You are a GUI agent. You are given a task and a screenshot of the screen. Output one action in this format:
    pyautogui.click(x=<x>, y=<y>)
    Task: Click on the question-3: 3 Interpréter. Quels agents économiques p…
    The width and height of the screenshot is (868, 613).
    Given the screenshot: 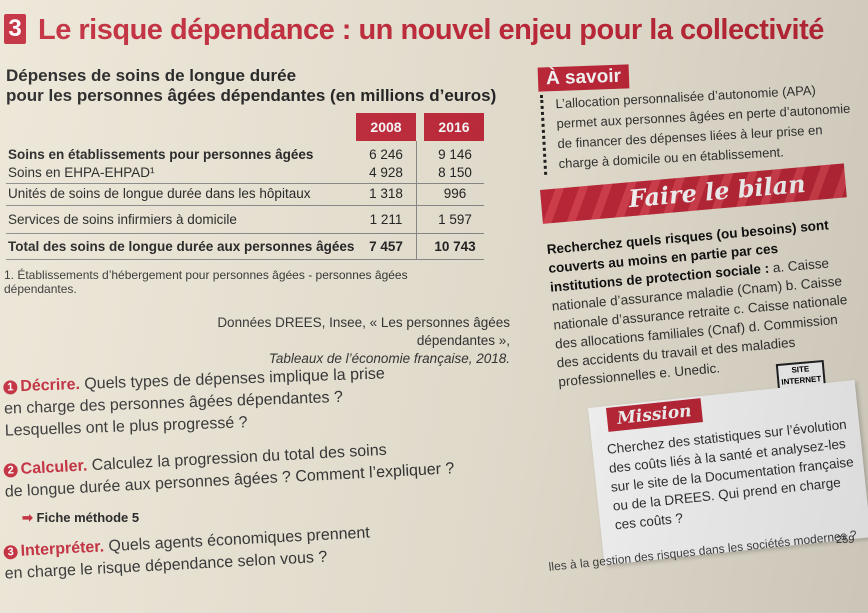 What is the action you would take?
    pyautogui.click(x=187, y=553)
    